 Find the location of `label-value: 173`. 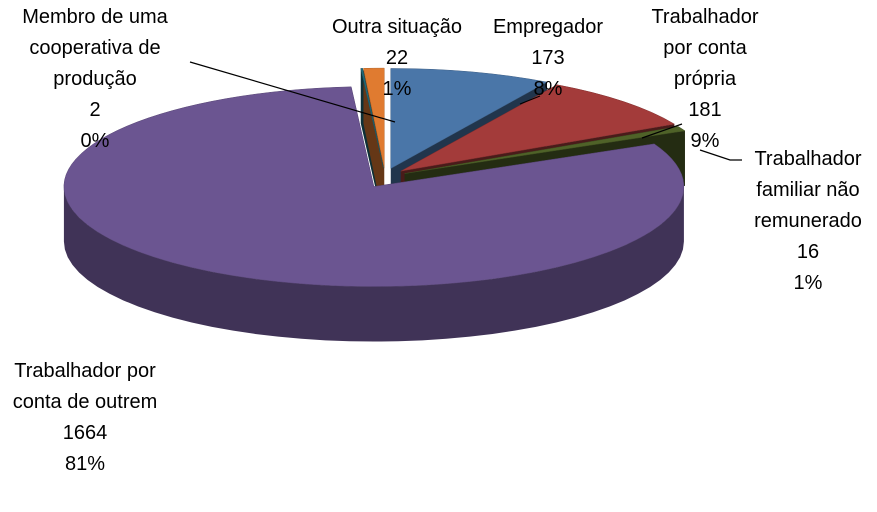

label-value: 173 is located at coordinates (548, 58).